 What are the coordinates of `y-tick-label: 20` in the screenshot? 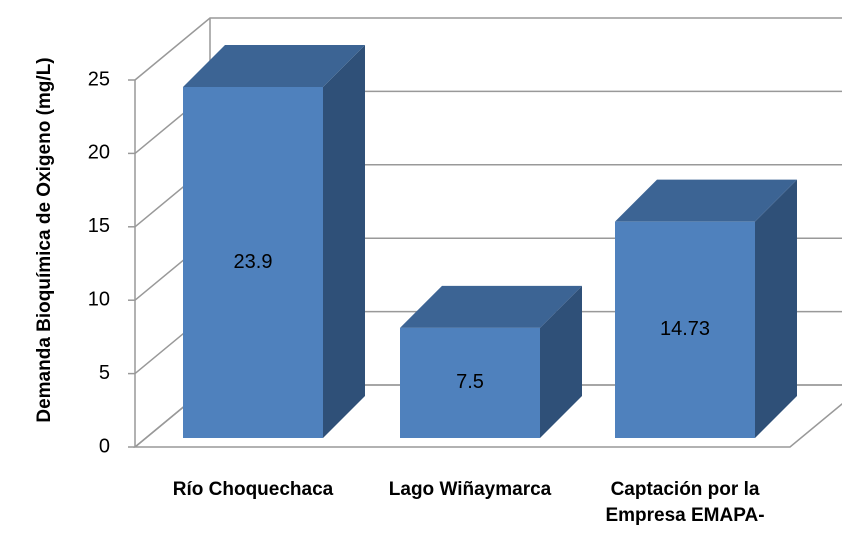 It's located at (99, 153).